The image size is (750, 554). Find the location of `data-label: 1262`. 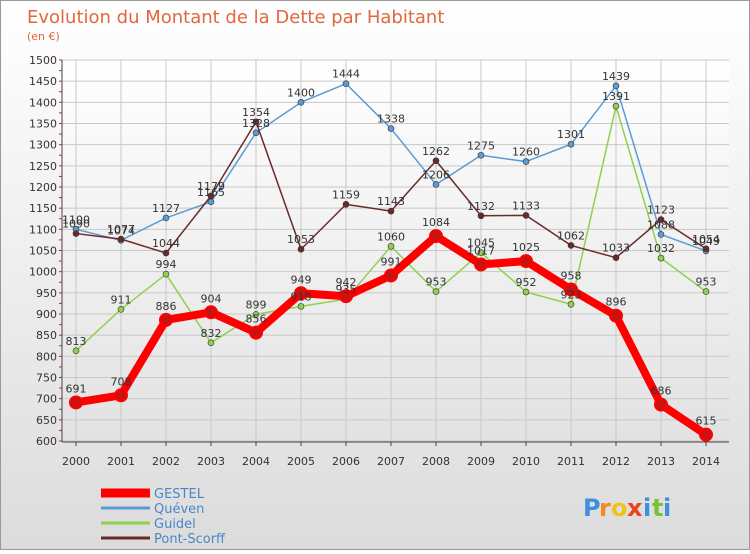

data-label: 1262 is located at coordinates (436, 151).